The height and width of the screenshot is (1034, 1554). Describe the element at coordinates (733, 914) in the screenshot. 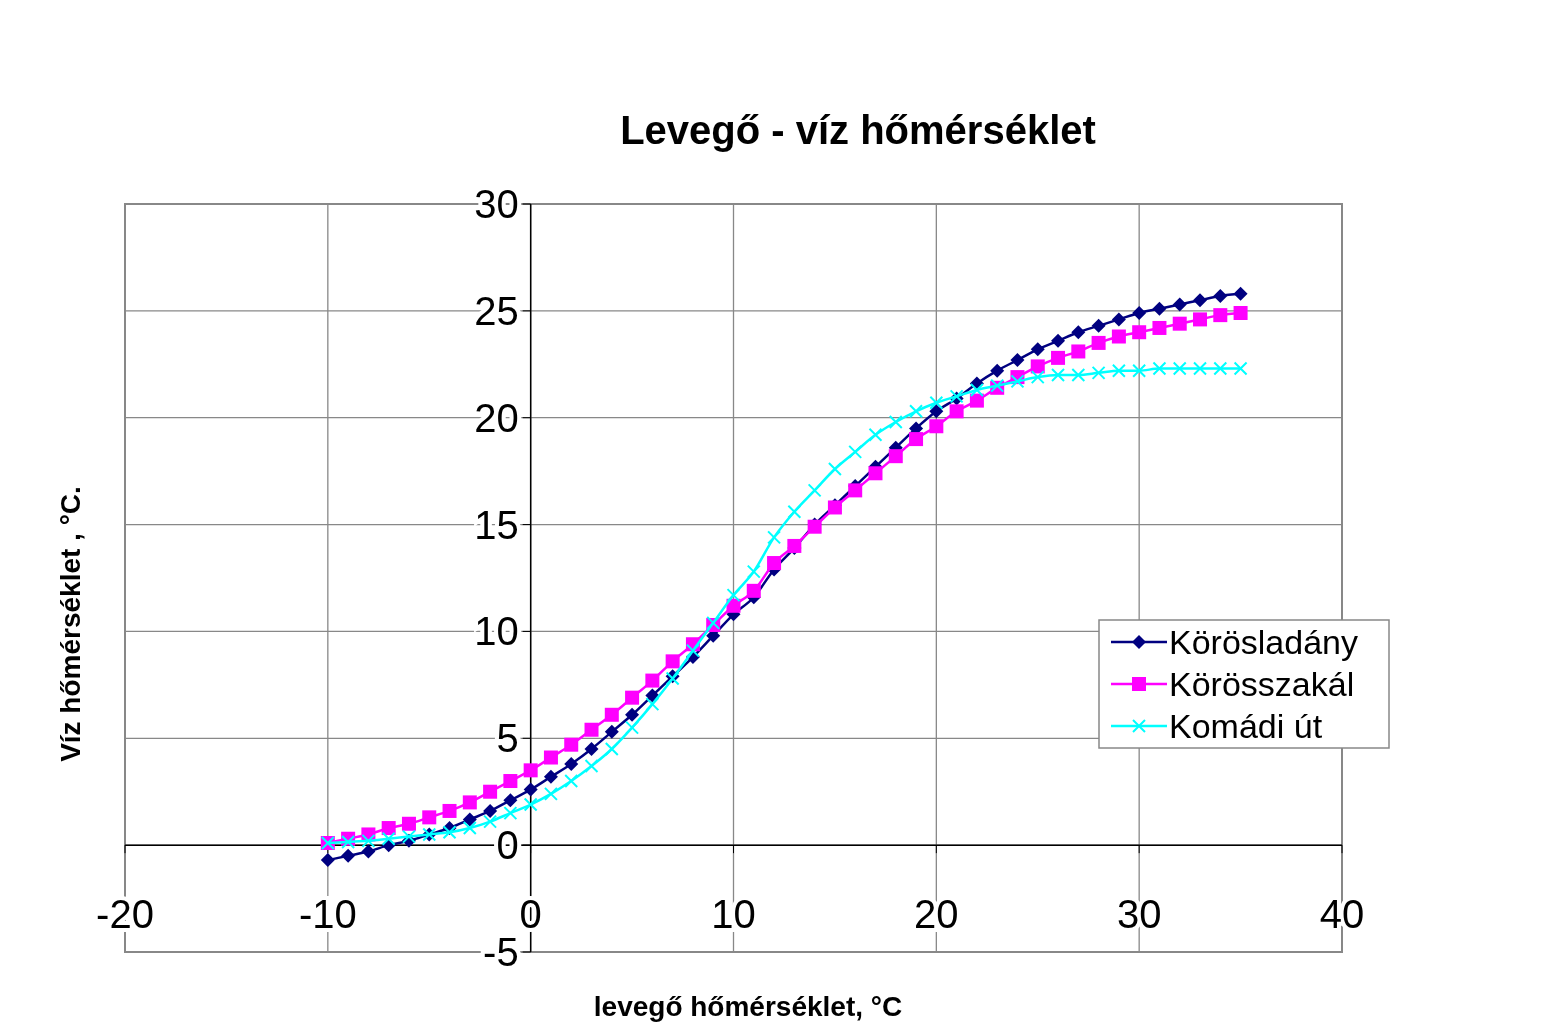

I see `x-tick-label: 10` at that location.